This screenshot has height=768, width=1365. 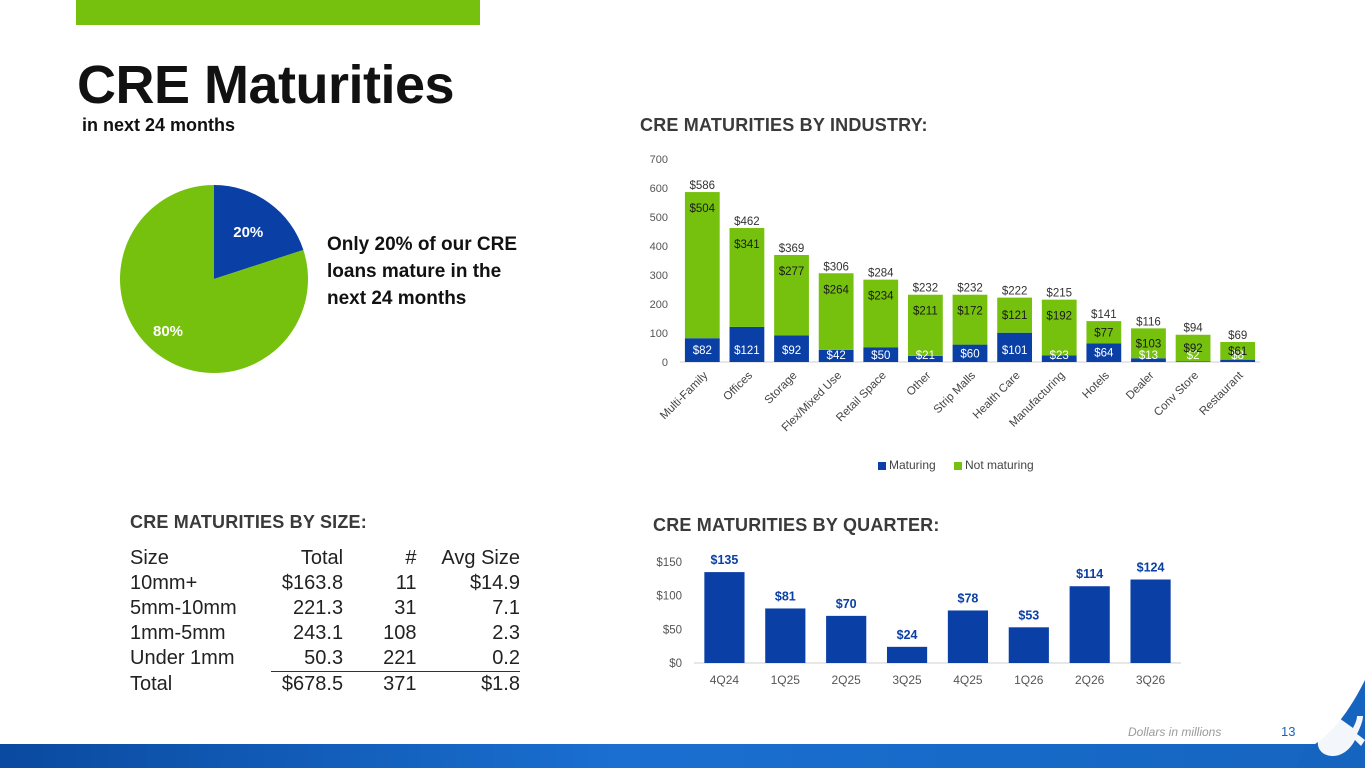 I want to click on page-subtitle: in next 24 months, so click(x=159, y=125).